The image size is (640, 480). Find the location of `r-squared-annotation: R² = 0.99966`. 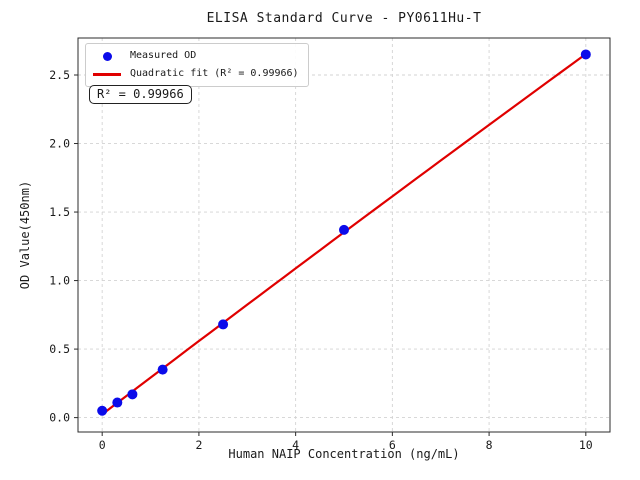

r-squared-annotation: R² = 0.99966 is located at coordinates (140, 94).